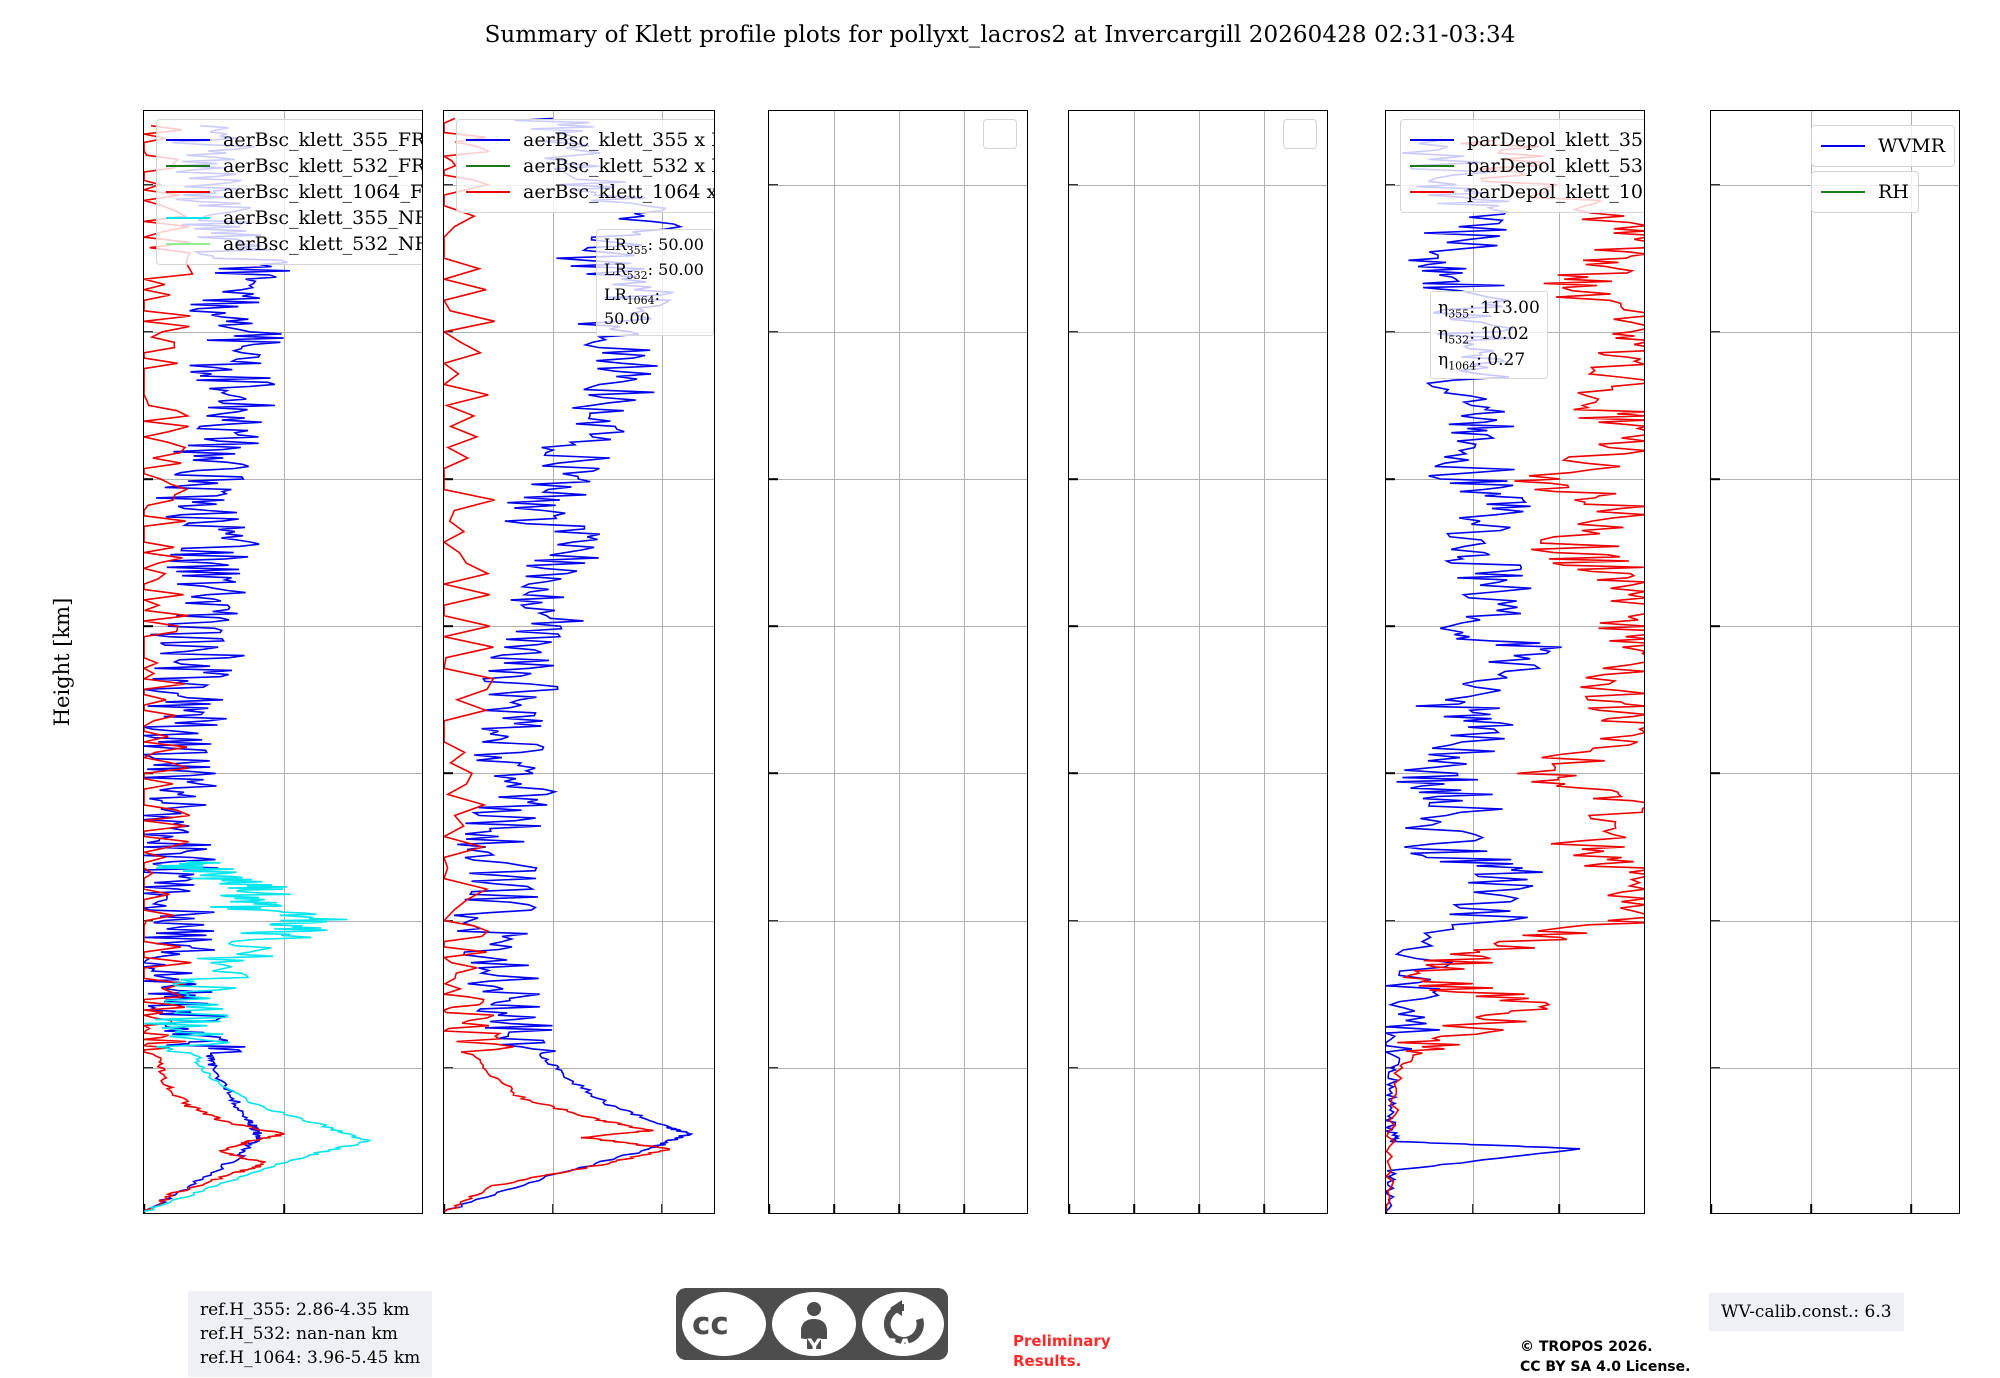 This screenshot has width=2000, height=1378. I want to click on legend-item: aerBsc_klett_355_NR, so click(294, 218).